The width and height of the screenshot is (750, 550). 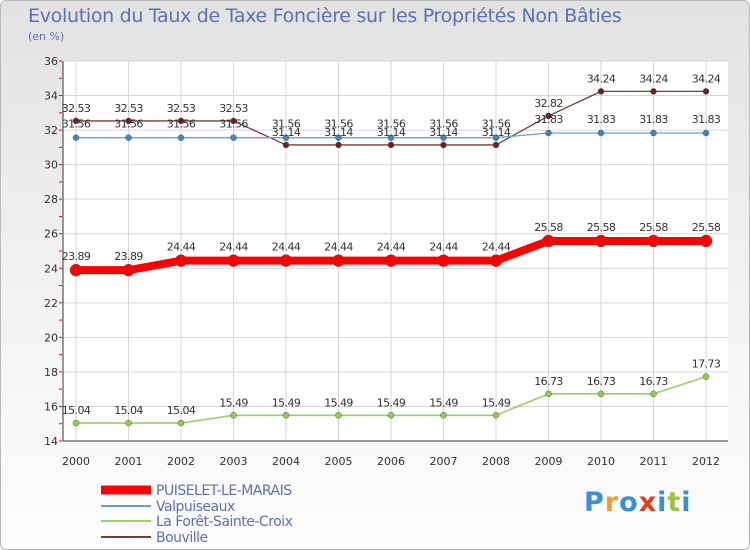 What do you see at coordinates (706, 364) in the screenshot?
I see `data-label: 17.73` at bounding box center [706, 364].